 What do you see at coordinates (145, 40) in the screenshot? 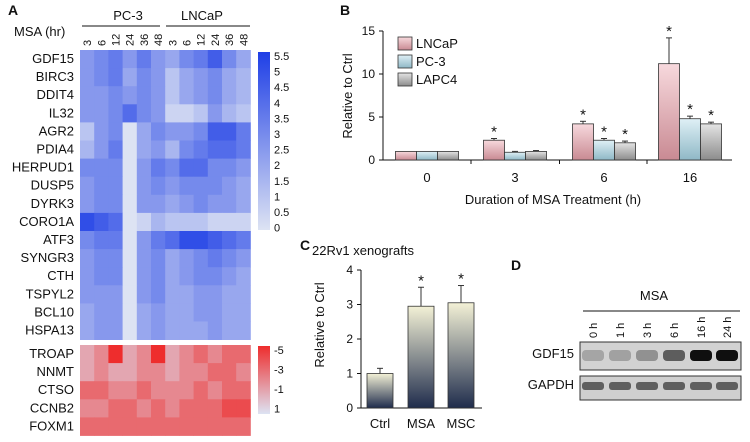
I see `timepoint-label: 36` at bounding box center [145, 40].